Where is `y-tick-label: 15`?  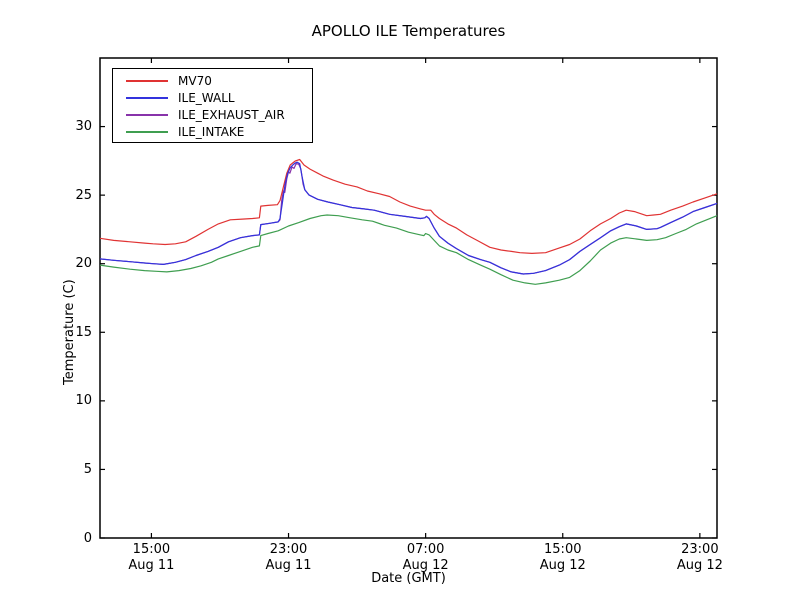
y-tick-label: 15 is located at coordinates (83, 332).